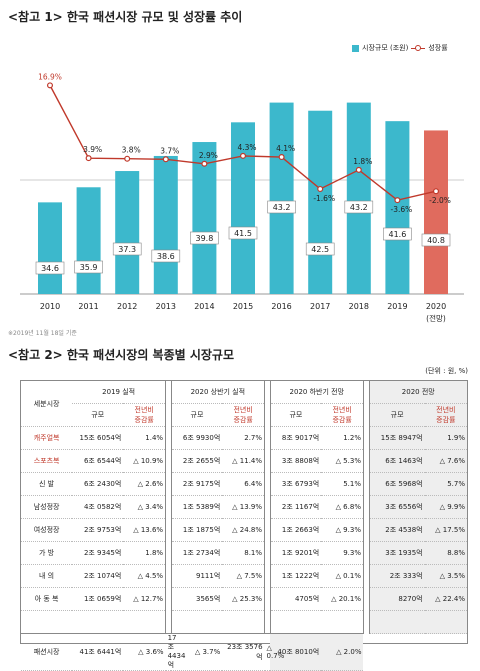  Describe the element at coordinates (47, 461) in the screenshot. I see `segment-name: 스포츠복` at that location.